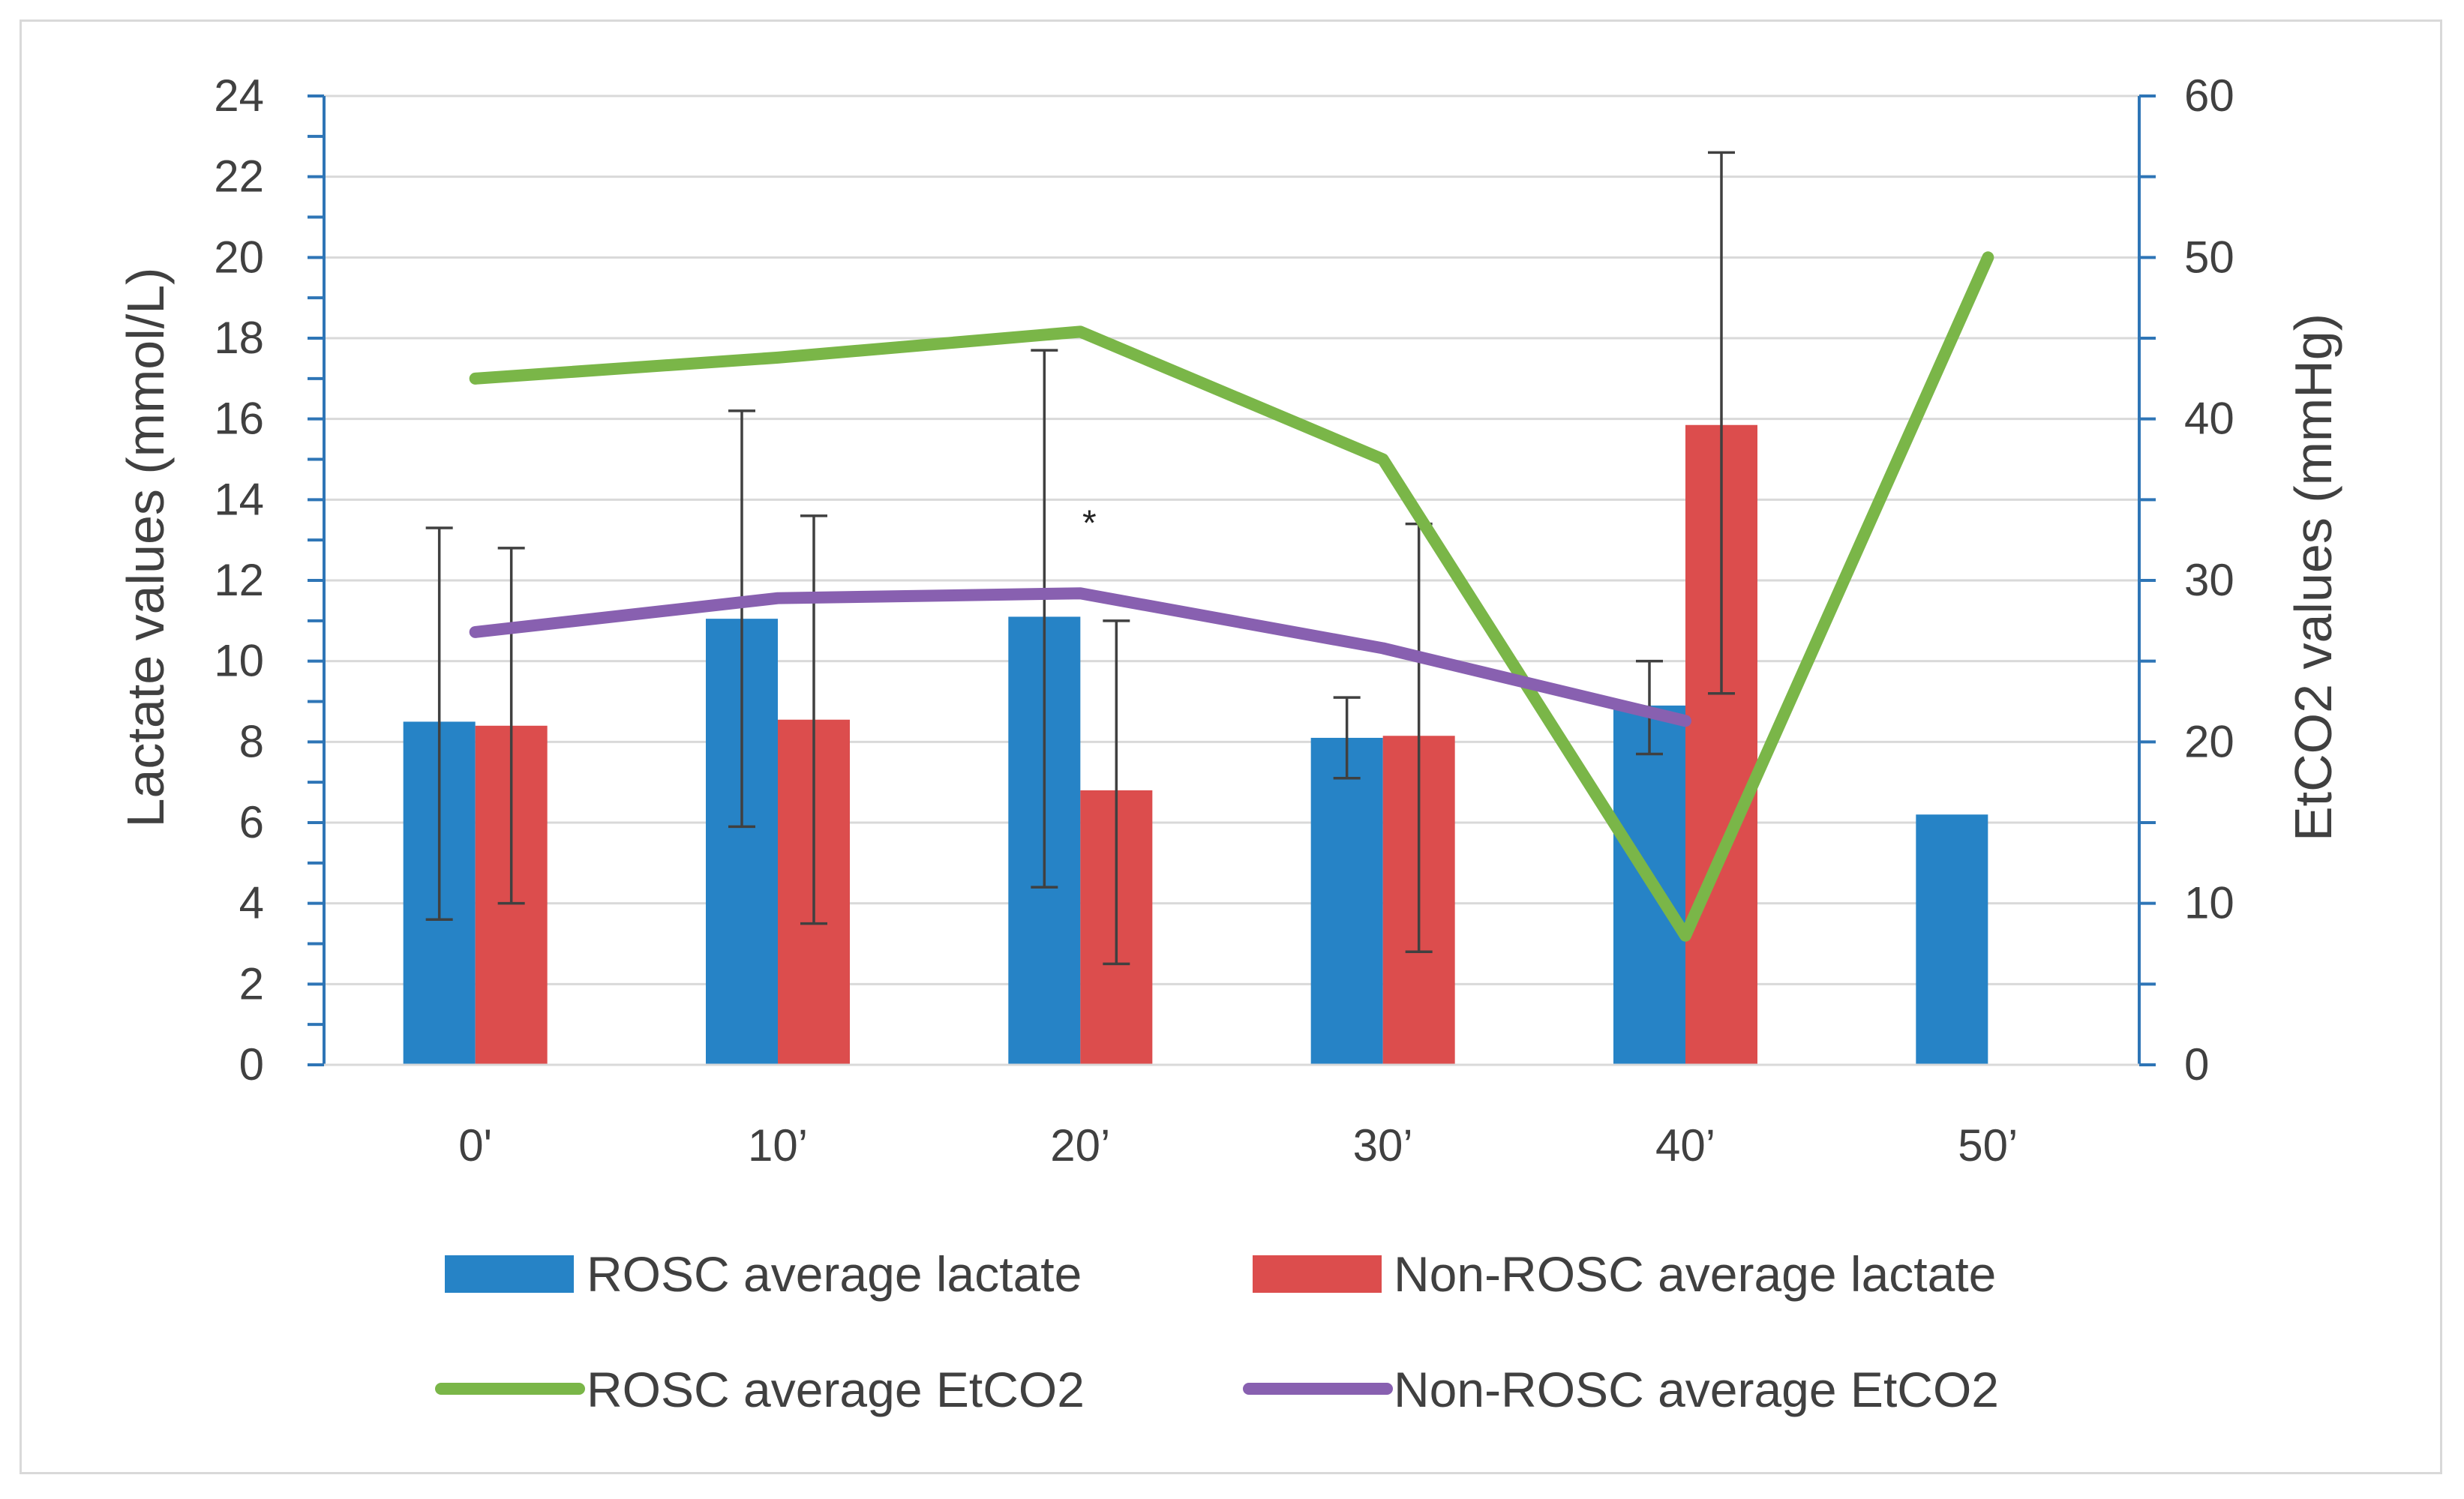 This screenshot has height=1499, width=2464. I want to click on y-left-tick-label: 18, so click(239, 338).